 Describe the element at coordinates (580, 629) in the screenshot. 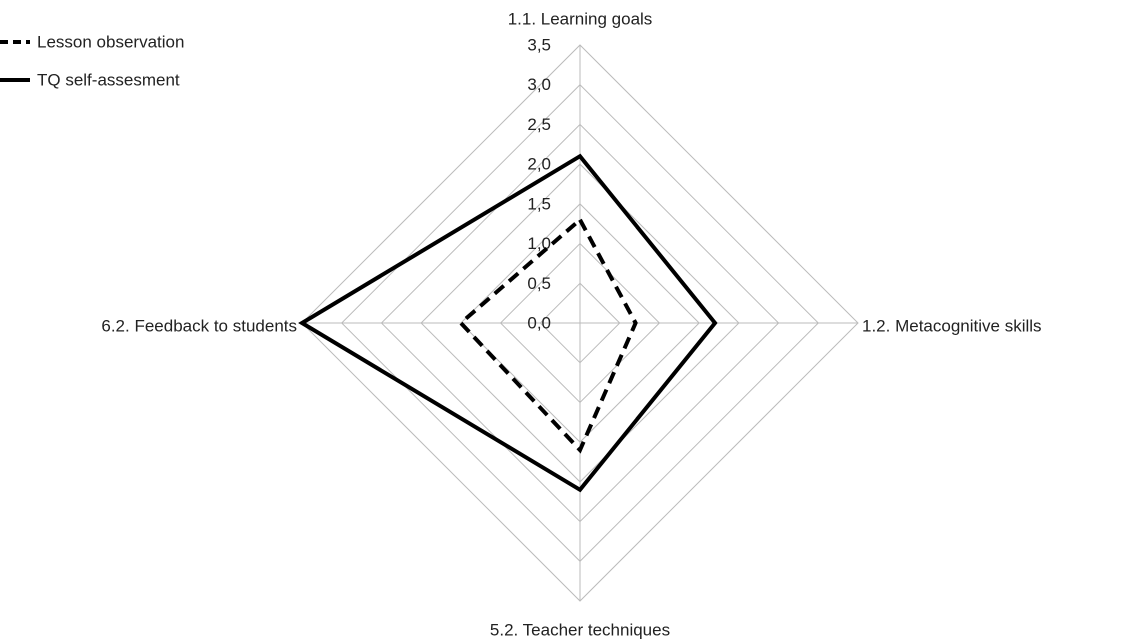

I see `category-label: 5.2. Teacher techniques` at that location.